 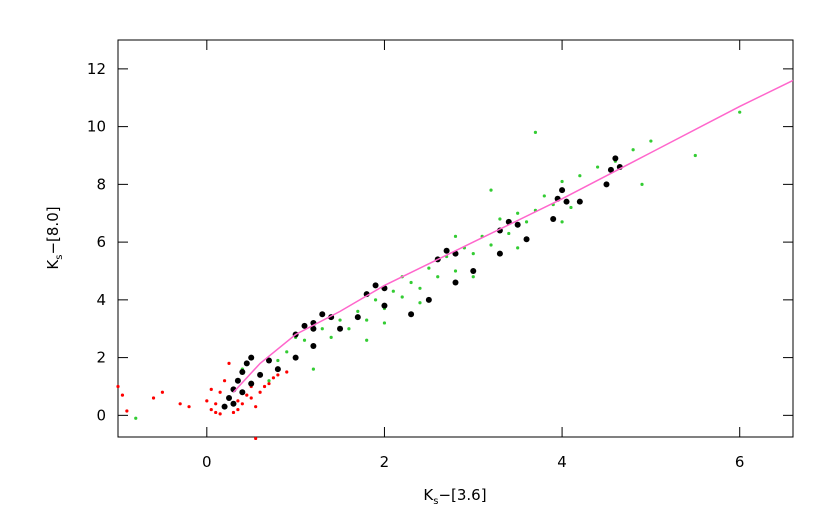 What do you see at coordinates (101, 358) in the screenshot?
I see `y-tick-label: 2` at bounding box center [101, 358].